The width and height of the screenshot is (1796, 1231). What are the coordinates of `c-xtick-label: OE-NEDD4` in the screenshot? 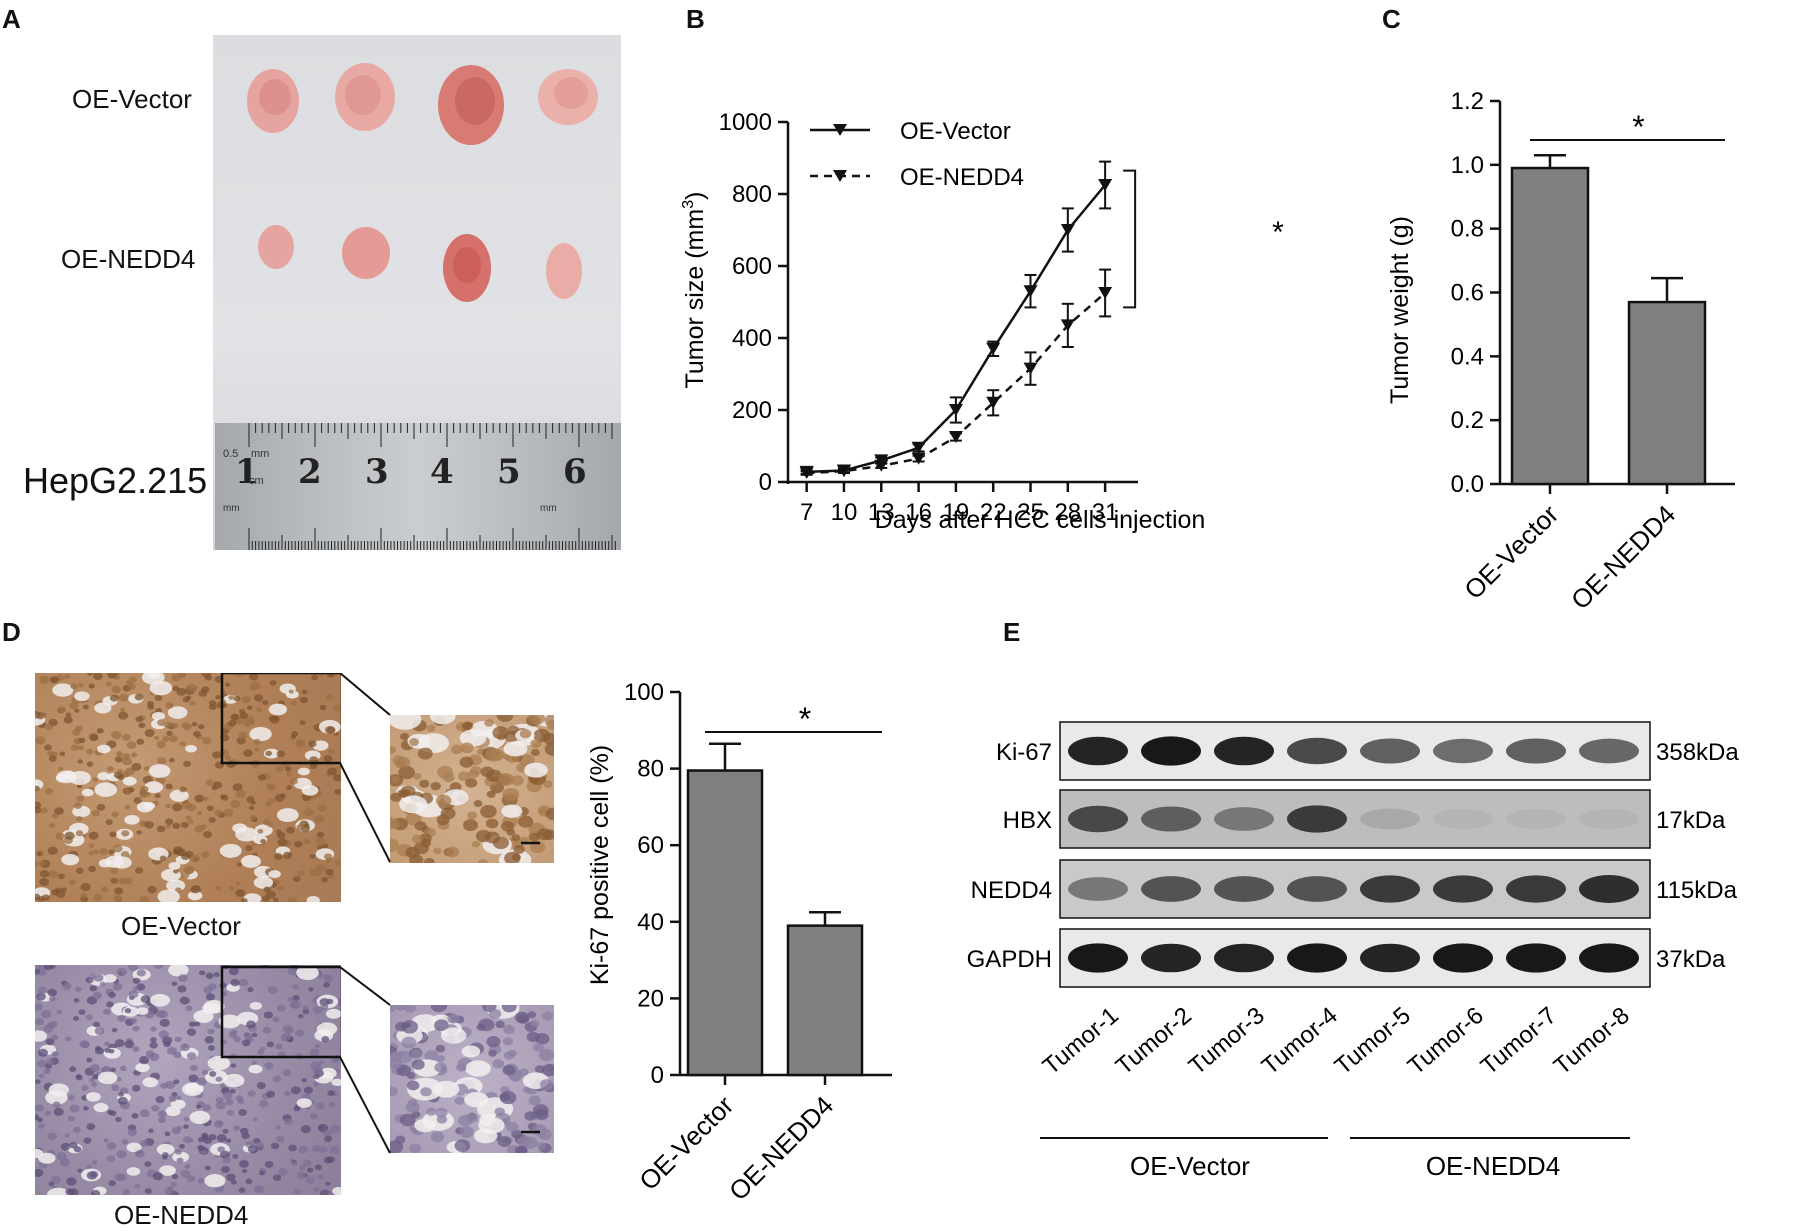 It's located at (1623, 557).